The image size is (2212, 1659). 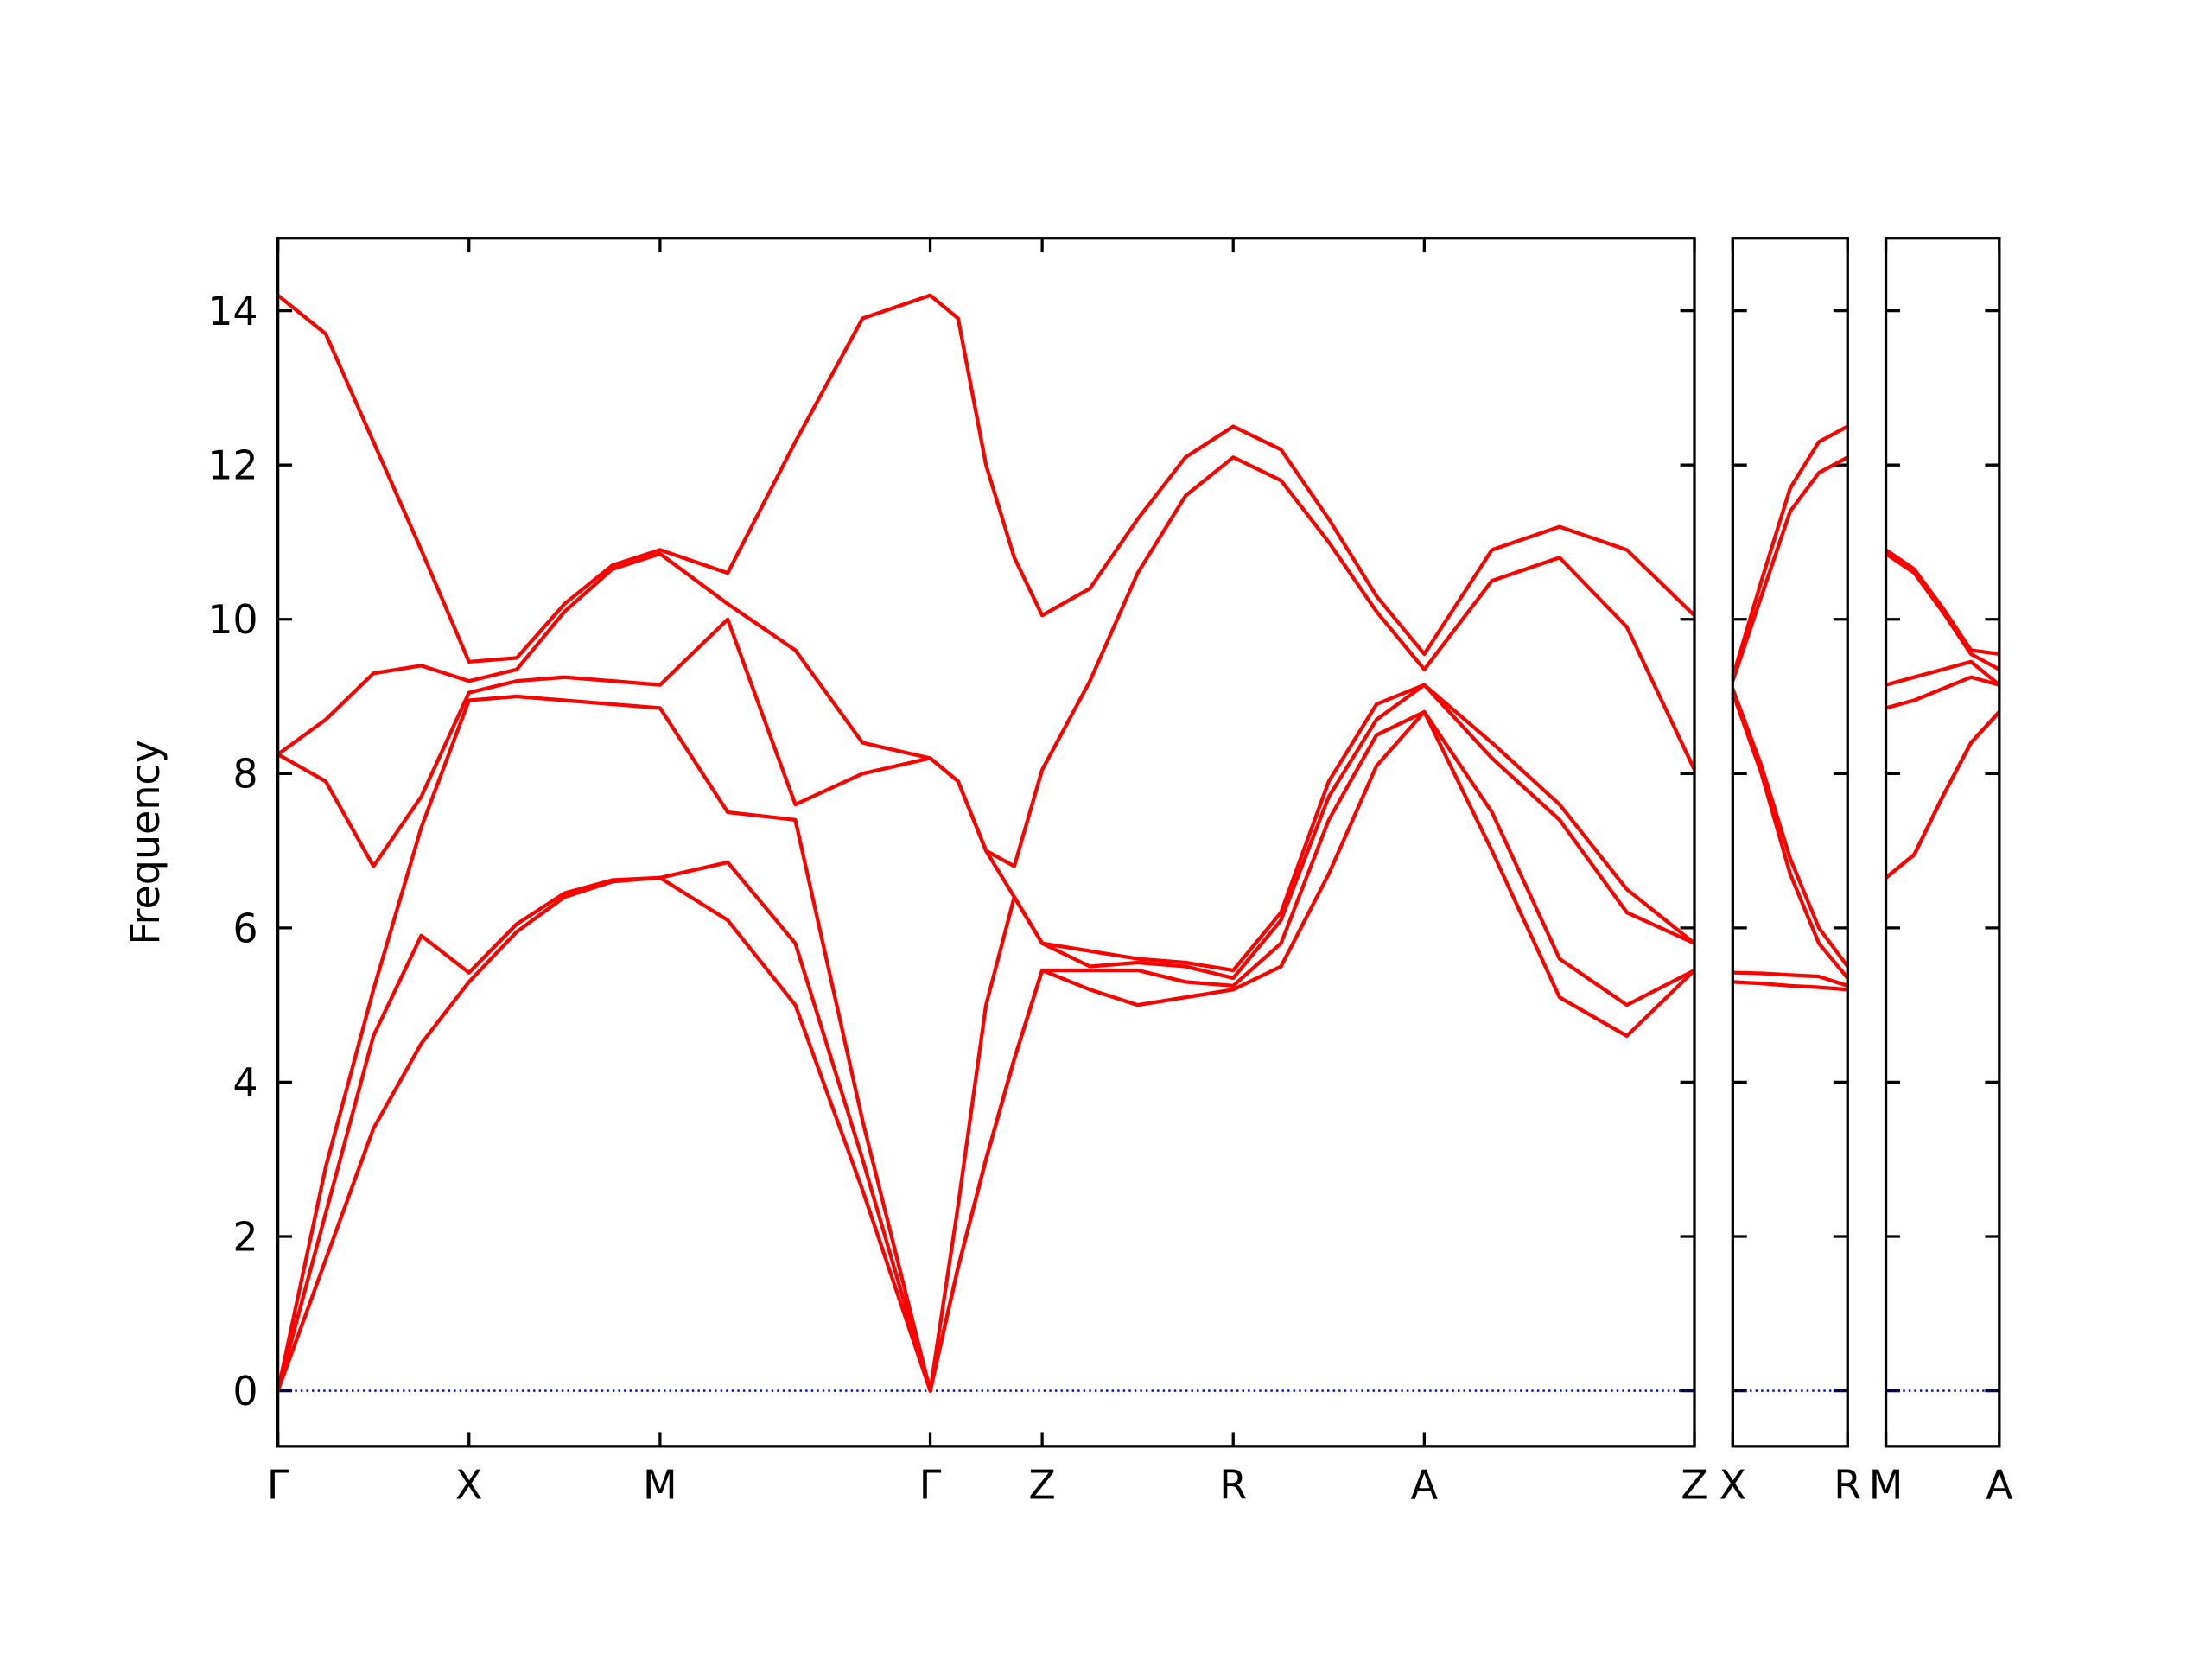 What do you see at coordinates (244, 928) in the screenshot?
I see `y-tick-label: 6` at bounding box center [244, 928].